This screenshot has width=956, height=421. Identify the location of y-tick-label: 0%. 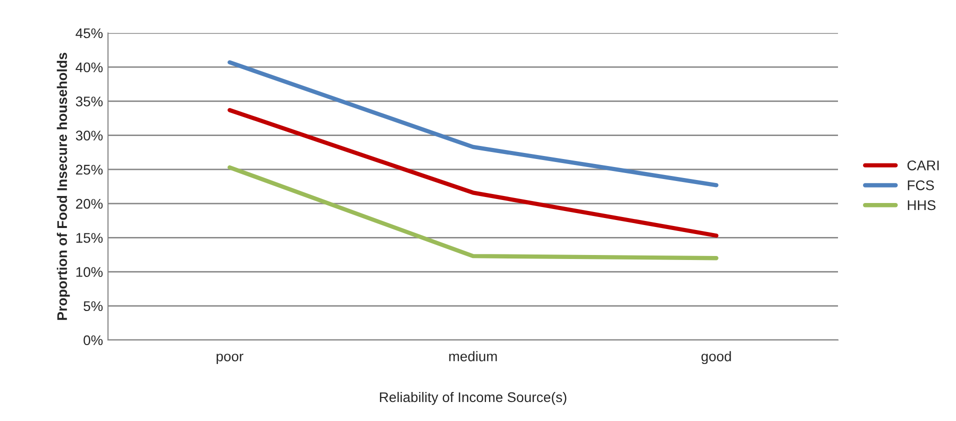
(93, 340).